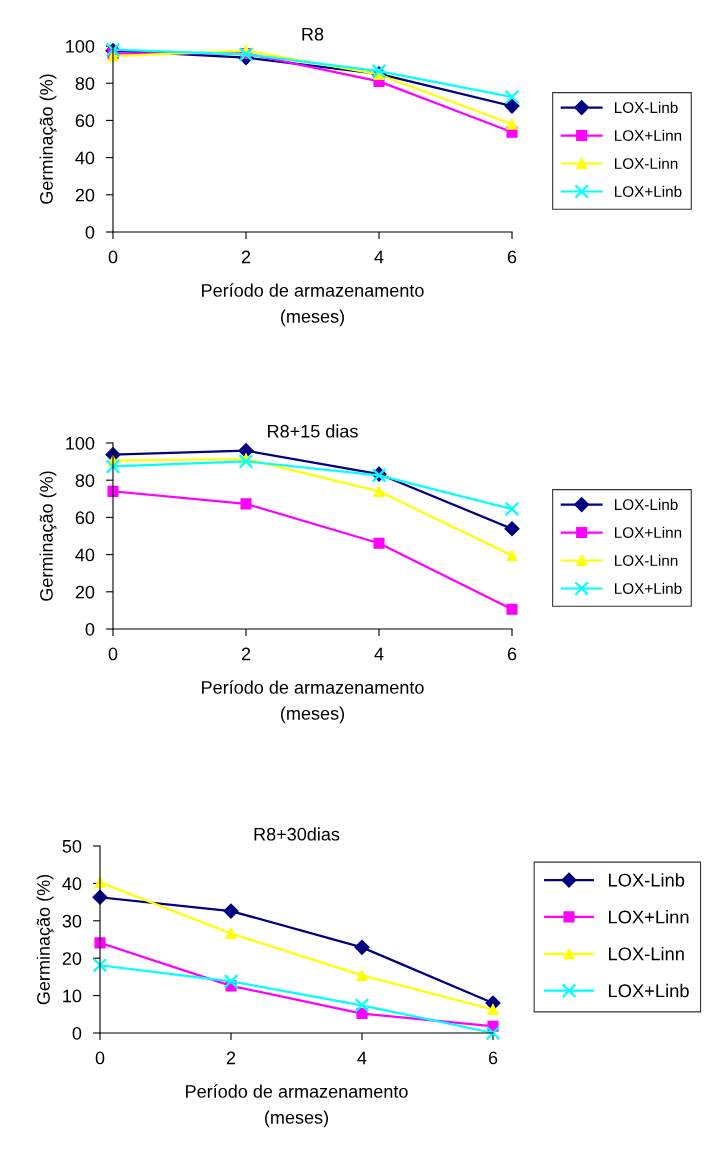 The image size is (708, 1164). What do you see at coordinates (72, 996) in the screenshot?
I see `y-tick-label: 10` at bounding box center [72, 996].